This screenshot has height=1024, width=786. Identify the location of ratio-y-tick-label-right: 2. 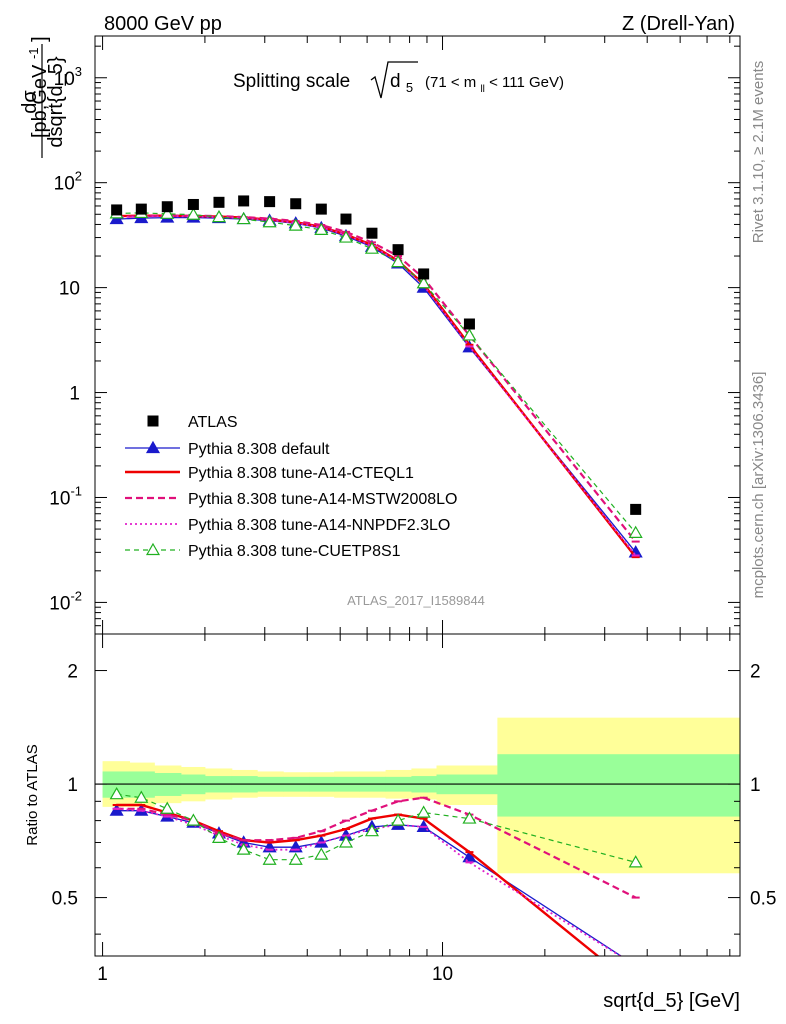
(755, 672).